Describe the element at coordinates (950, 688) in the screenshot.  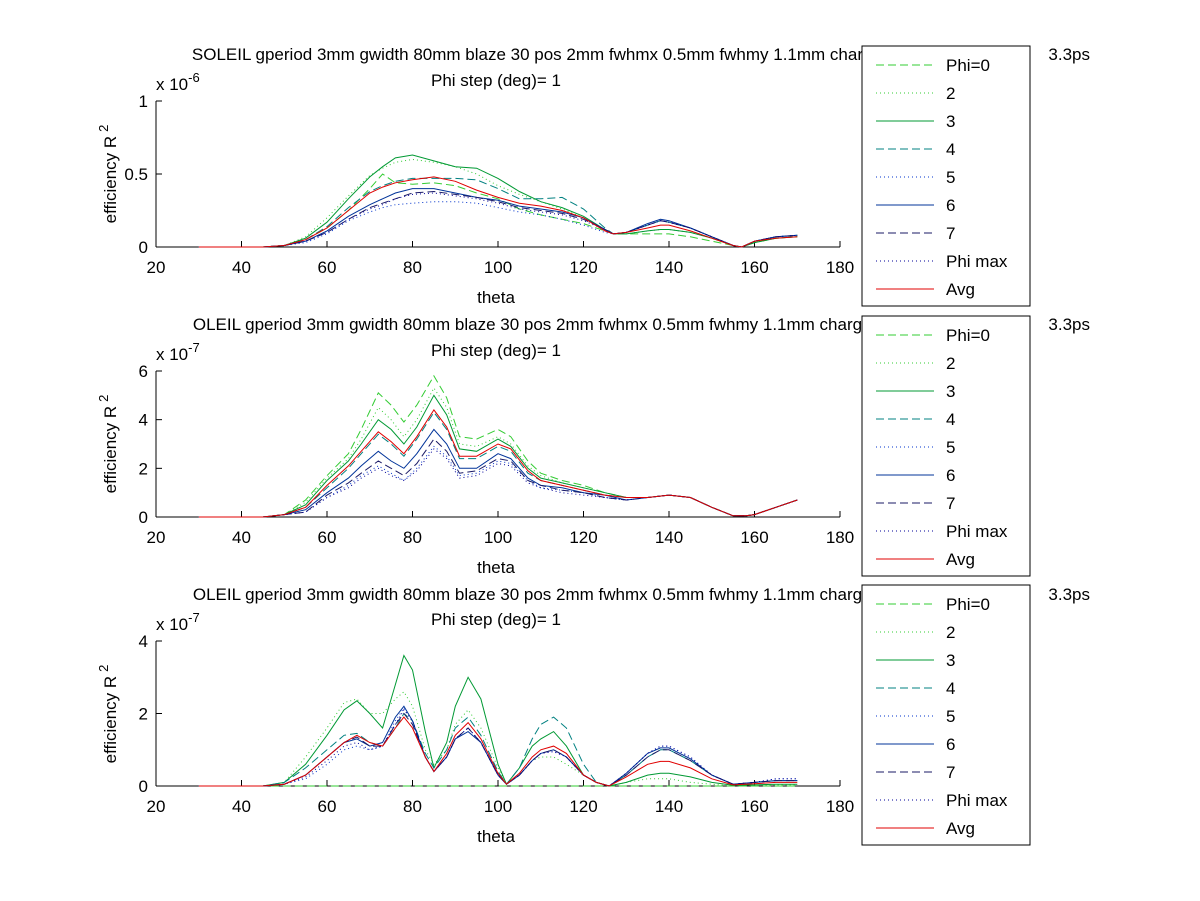
I see `legend-label: 4` at that location.